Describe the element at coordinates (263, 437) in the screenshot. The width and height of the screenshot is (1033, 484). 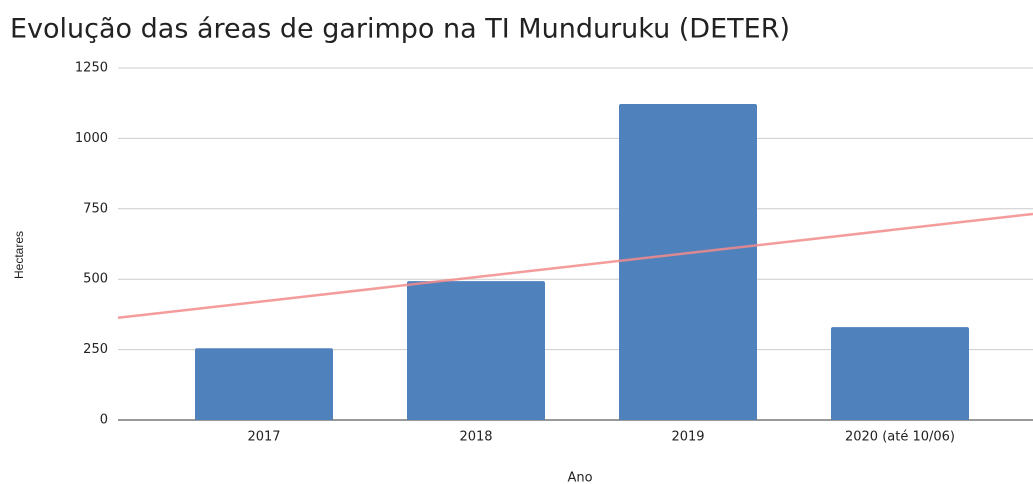
I see `x-tick-label: 2017` at that location.